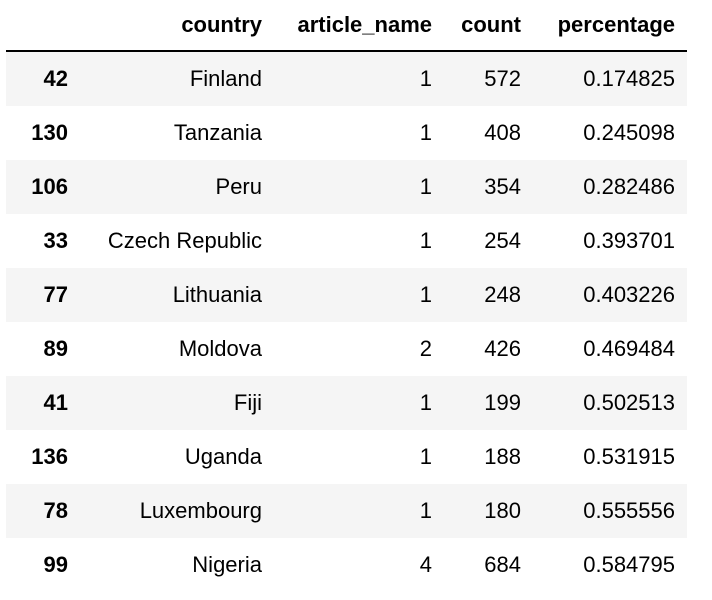 The height and width of the screenshot is (600, 712). Describe the element at coordinates (217, 294) in the screenshot. I see `cell-country: Lithuania` at that location.